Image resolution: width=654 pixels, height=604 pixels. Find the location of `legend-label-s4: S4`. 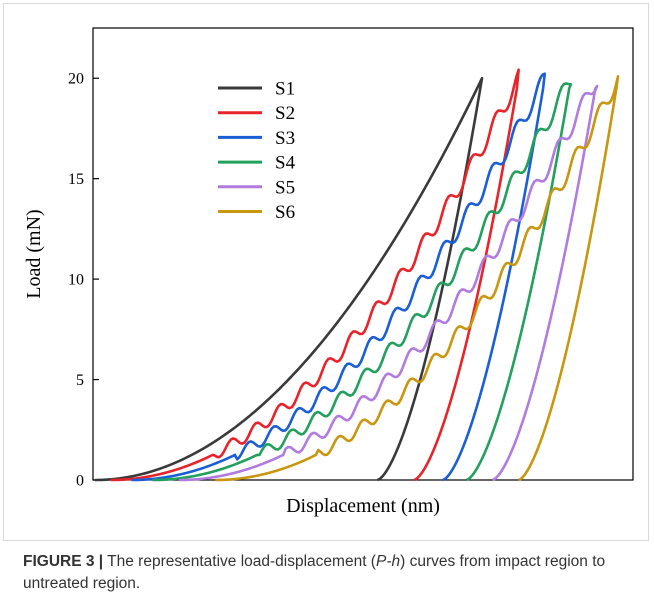

legend-label-s4: S4 is located at coordinates (285, 163).